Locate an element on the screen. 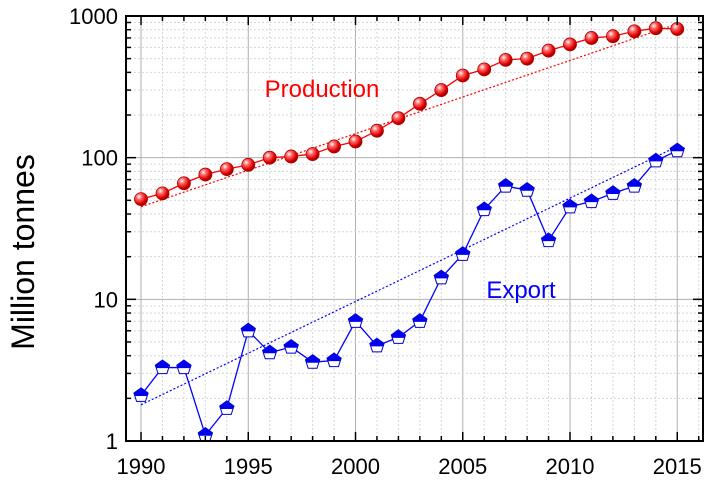  y-tick-label: 1 is located at coordinates (112, 441).